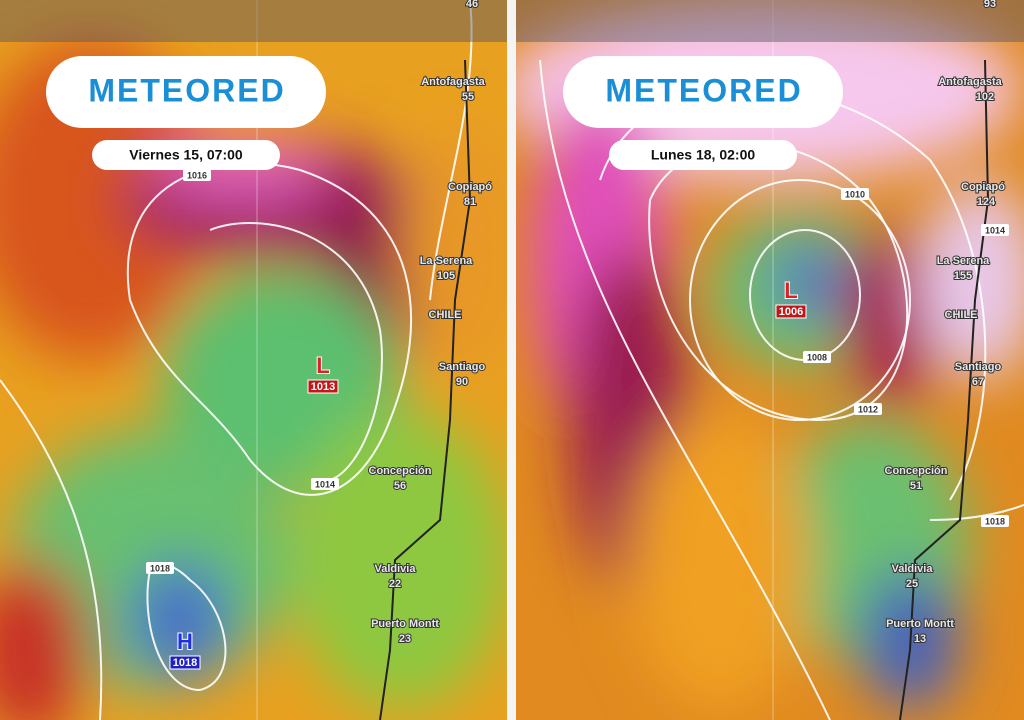 This screenshot has height=720, width=1024. Describe the element at coordinates (978, 382) in the screenshot. I see `city-value: 67` at that location.